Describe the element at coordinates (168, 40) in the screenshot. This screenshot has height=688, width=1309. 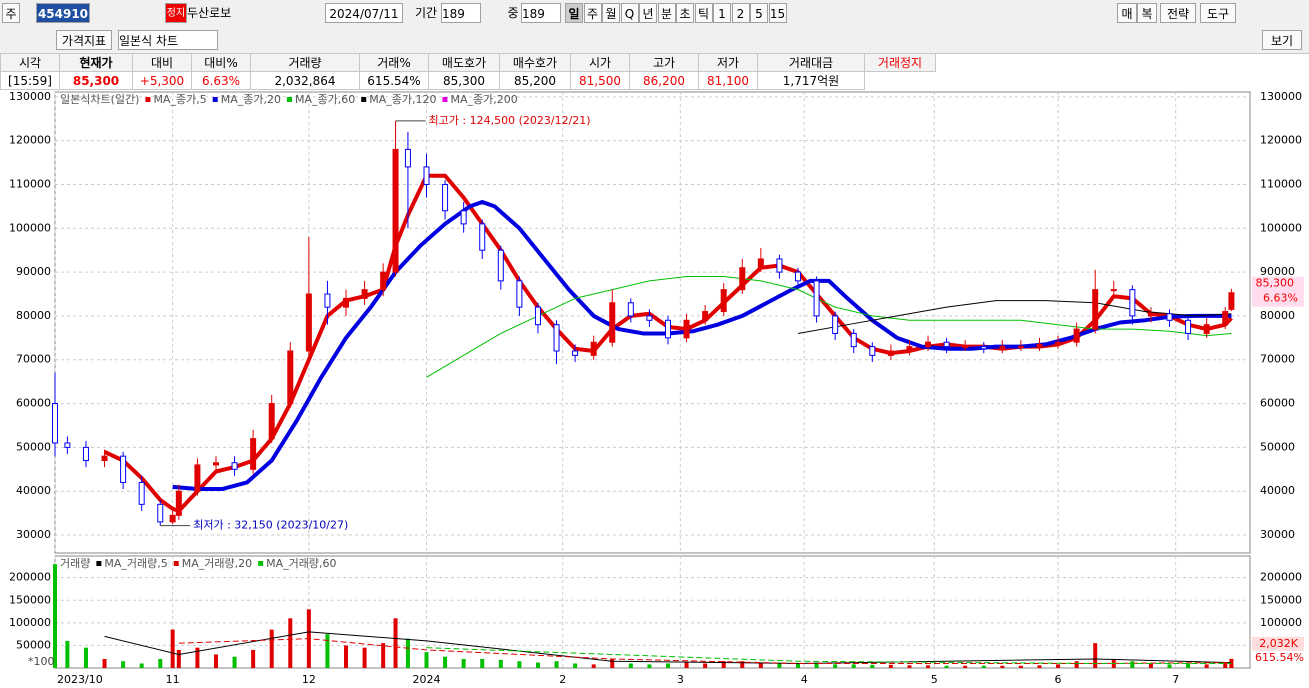
I see `chart-kind-select: 일본식 차트` at that location.